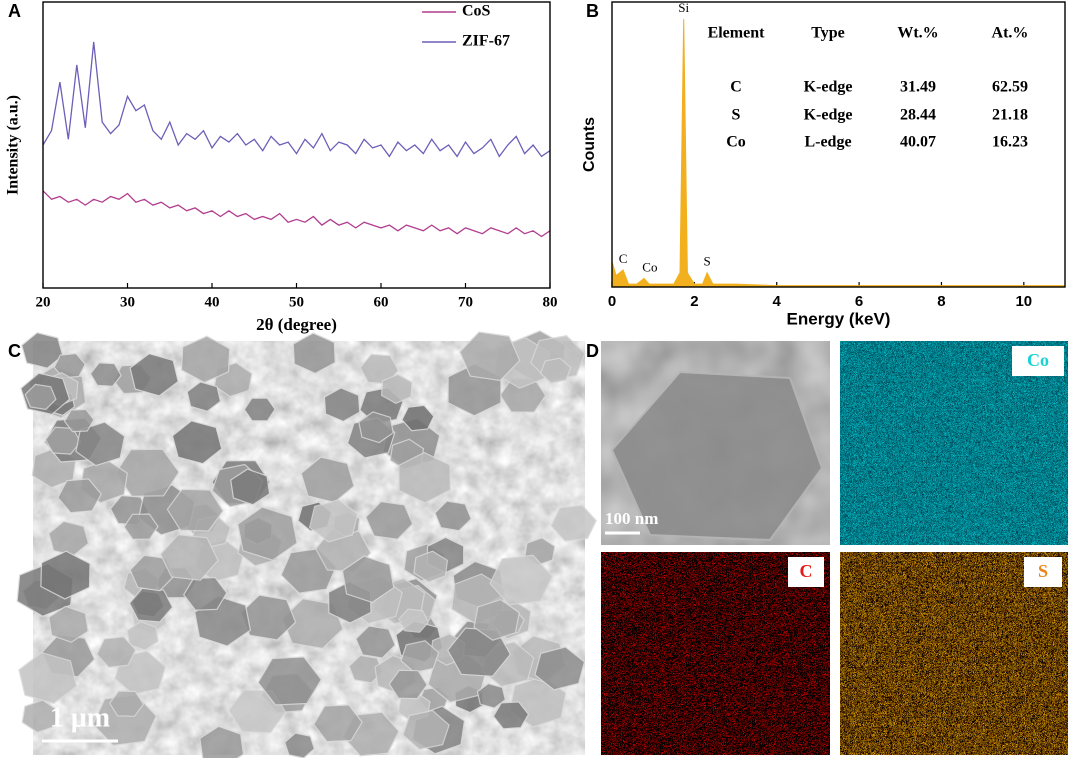 This screenshot has width=1072, height=758. What do you see at coordinates (649, 266) in the screenshot?
I see `peak-label: Co` at bounding box center [649, 266].